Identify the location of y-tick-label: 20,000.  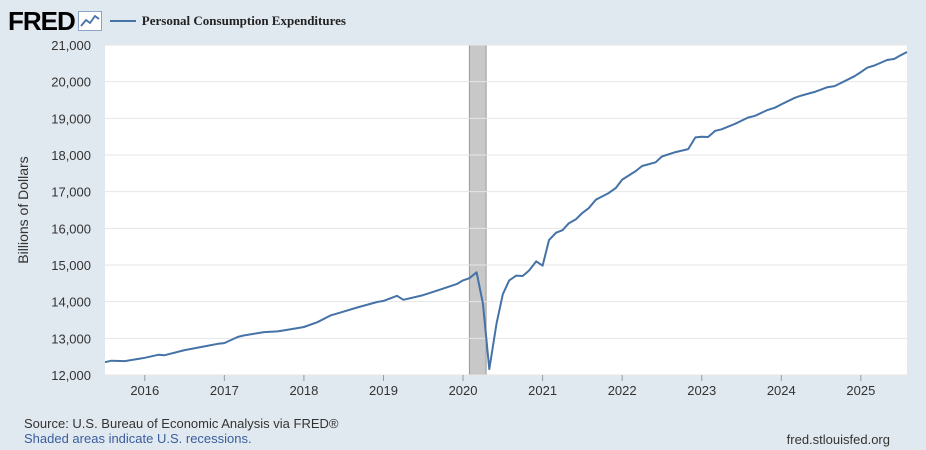
(71, 82).